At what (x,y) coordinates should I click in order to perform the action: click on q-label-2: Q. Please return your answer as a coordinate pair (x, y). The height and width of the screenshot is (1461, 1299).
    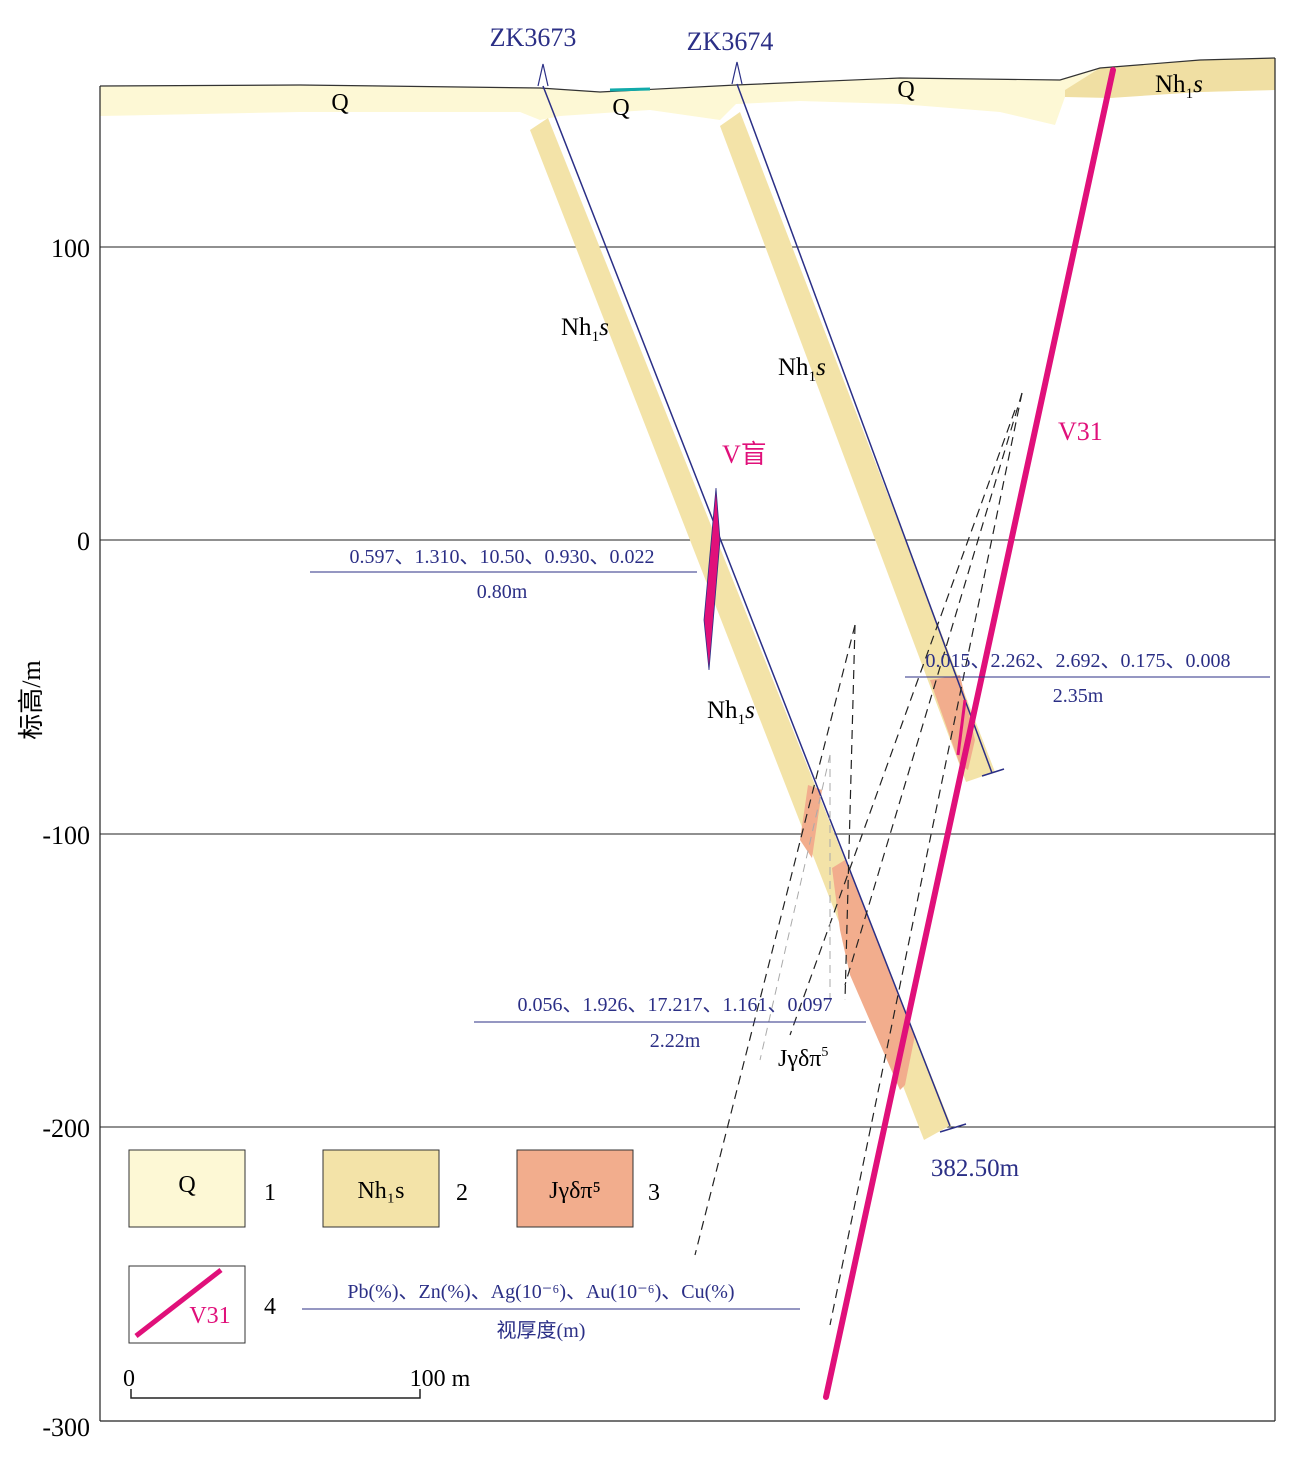
    Looking at the image, I should click on (620, 108).